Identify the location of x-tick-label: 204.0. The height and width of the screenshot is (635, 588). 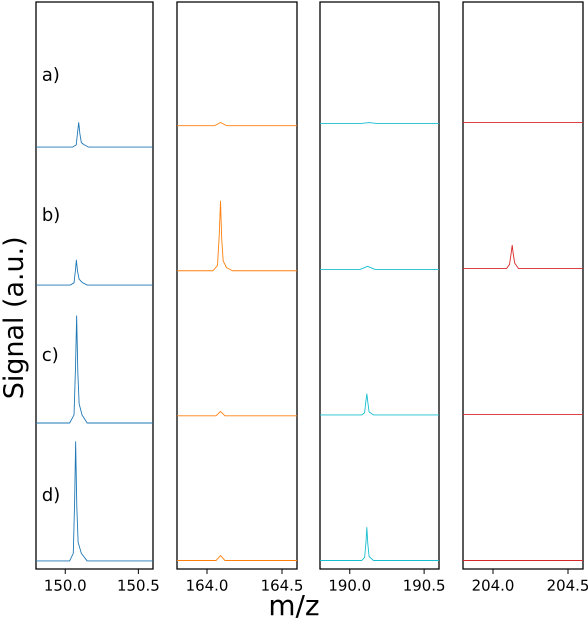
(493, 585).